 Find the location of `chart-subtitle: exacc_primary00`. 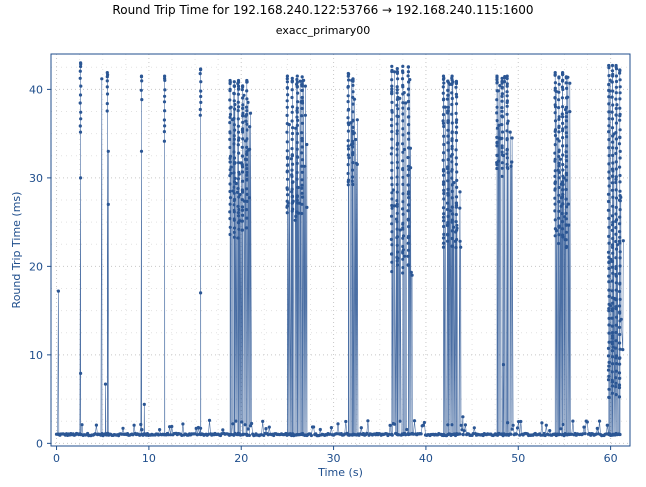

chart-subtitle: exacc_primary00 is located at coordinates (323, 30).